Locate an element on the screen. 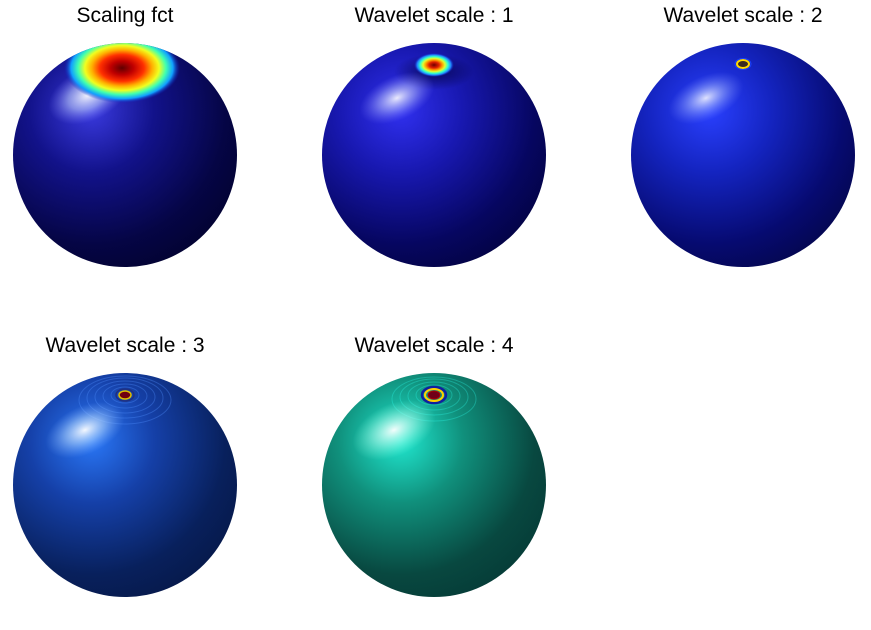 The height and width of the screenshot is (630, 871). panel-title: Wavelet scale : 2 is located at coordinates (743, 15).